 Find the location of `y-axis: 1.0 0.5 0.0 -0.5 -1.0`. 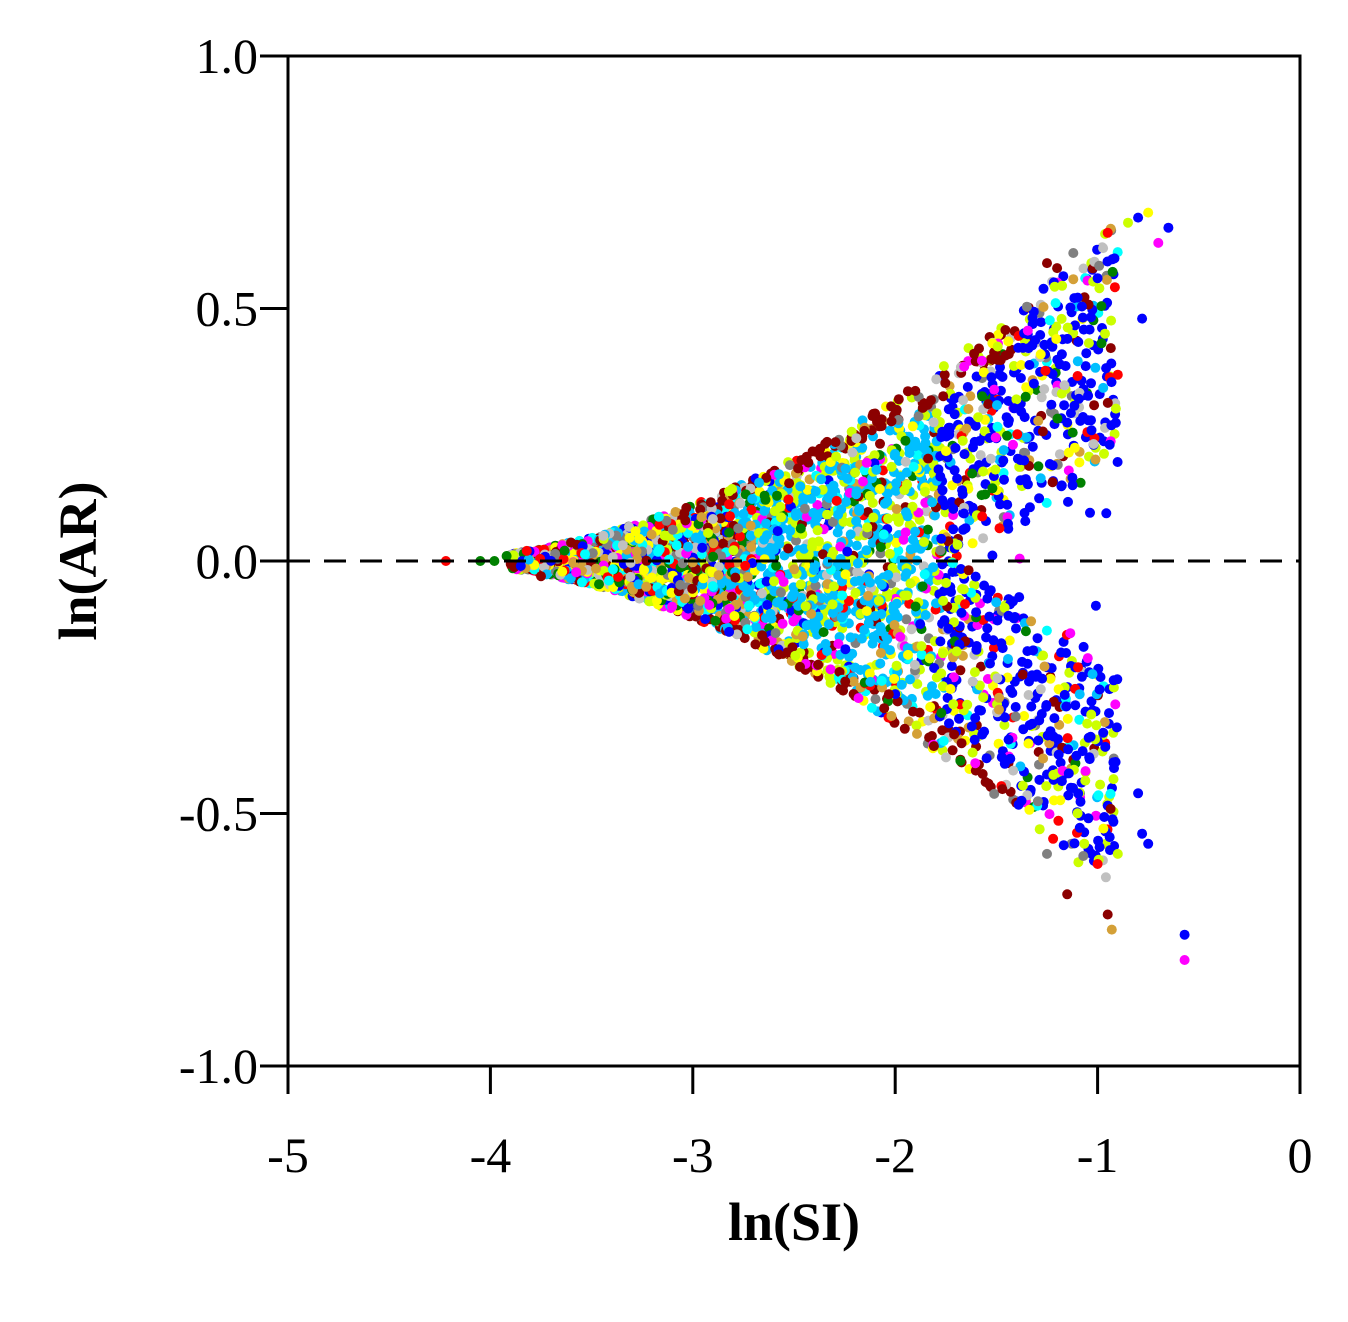

y-axis: 1.0 0.5 0.0 -0.5 -1.0 is located at coordinates (233, 561).